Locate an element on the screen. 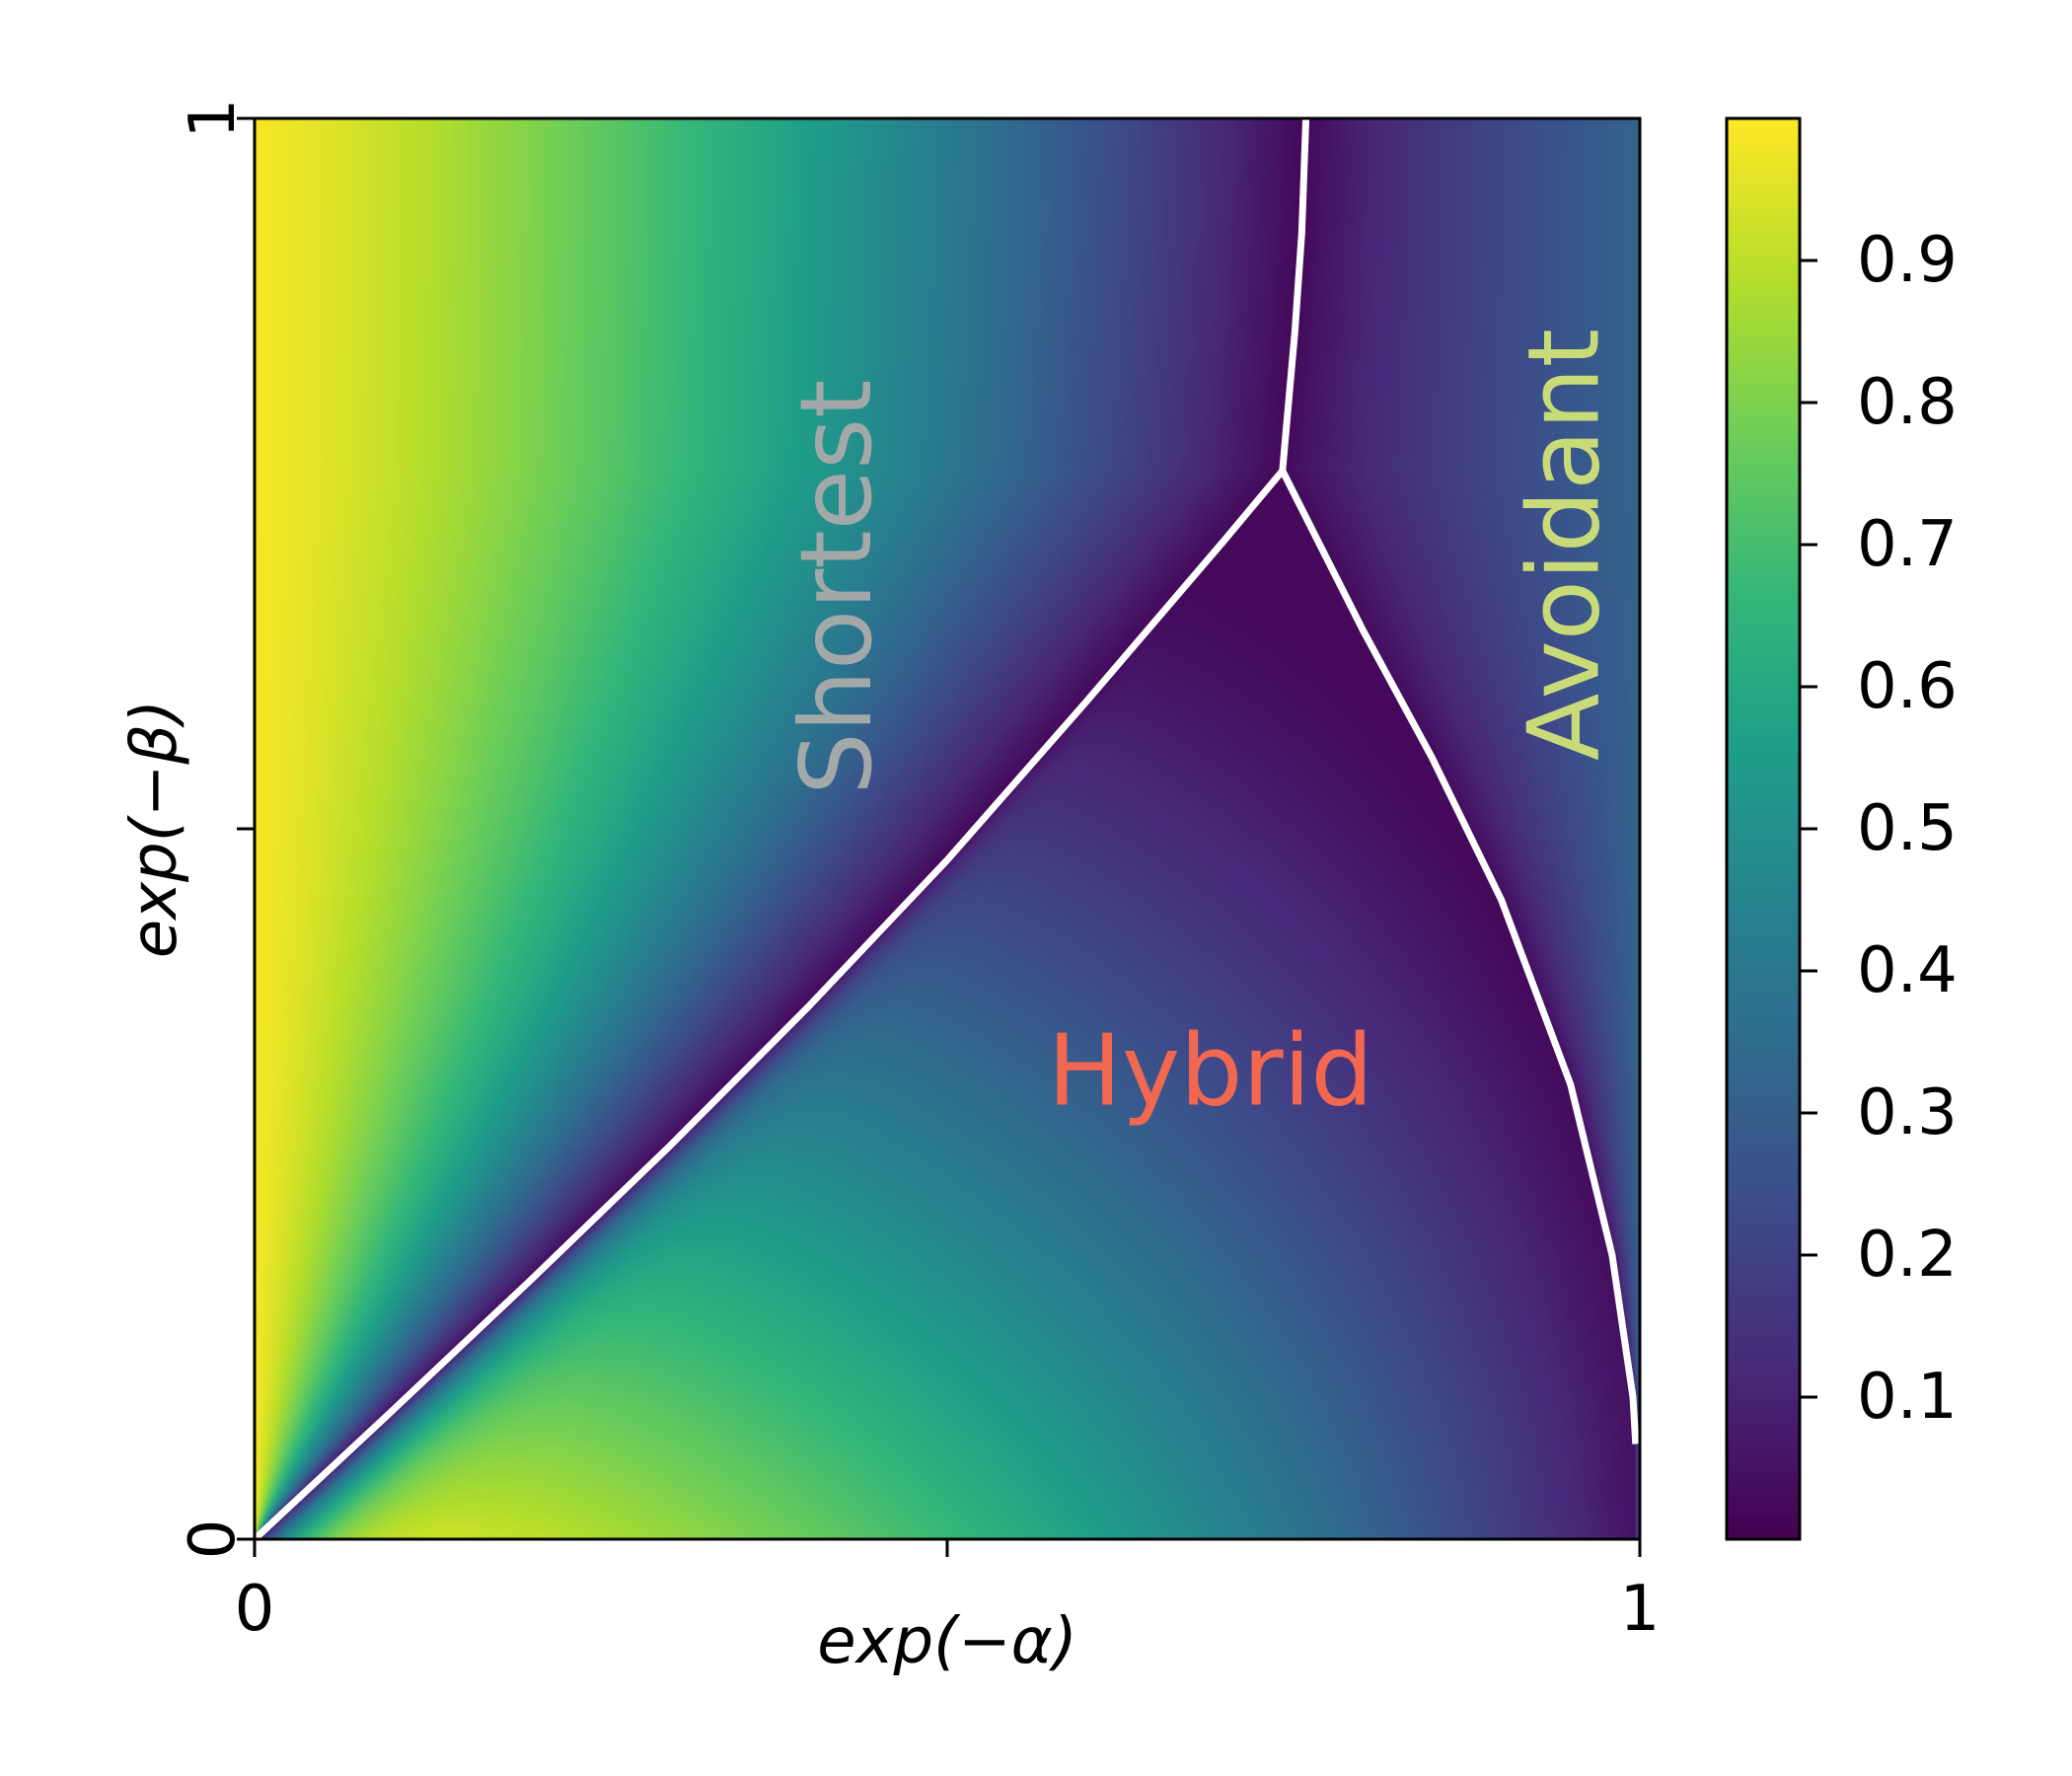 This screenshot has height=1776, width=2072. colorbar-ticks: 0.1 0.2 0.3 0.4 0.5 0.6 0.7 0.8 0.9 is located at coordinates (1879, 829).